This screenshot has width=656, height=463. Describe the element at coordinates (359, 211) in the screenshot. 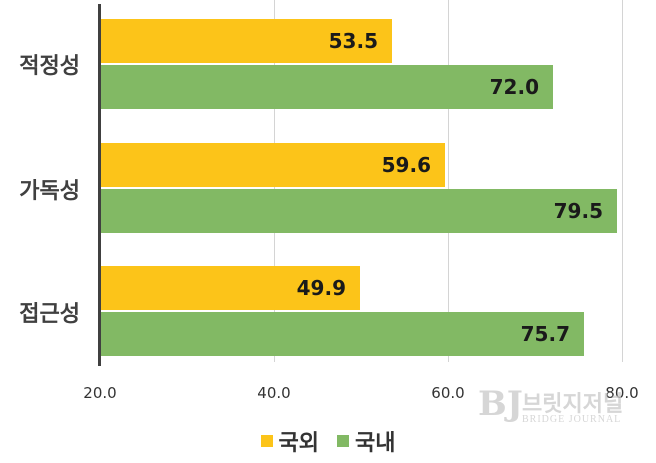

I see `bar-domestic-1: 79.5` at that location.